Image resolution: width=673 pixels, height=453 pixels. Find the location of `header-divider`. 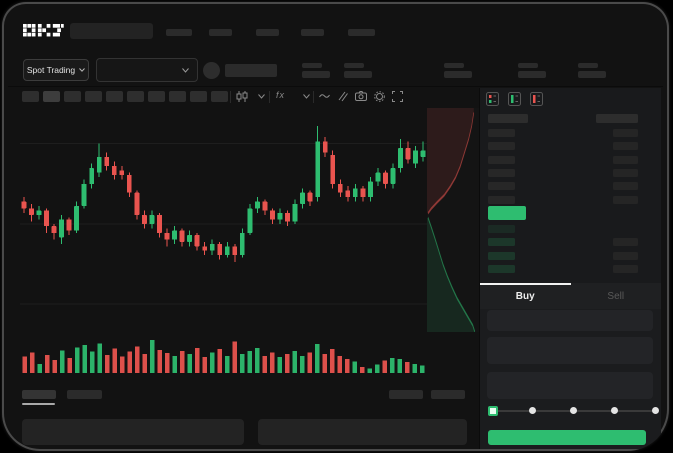

header-divider is located at coordinates (335, 86).